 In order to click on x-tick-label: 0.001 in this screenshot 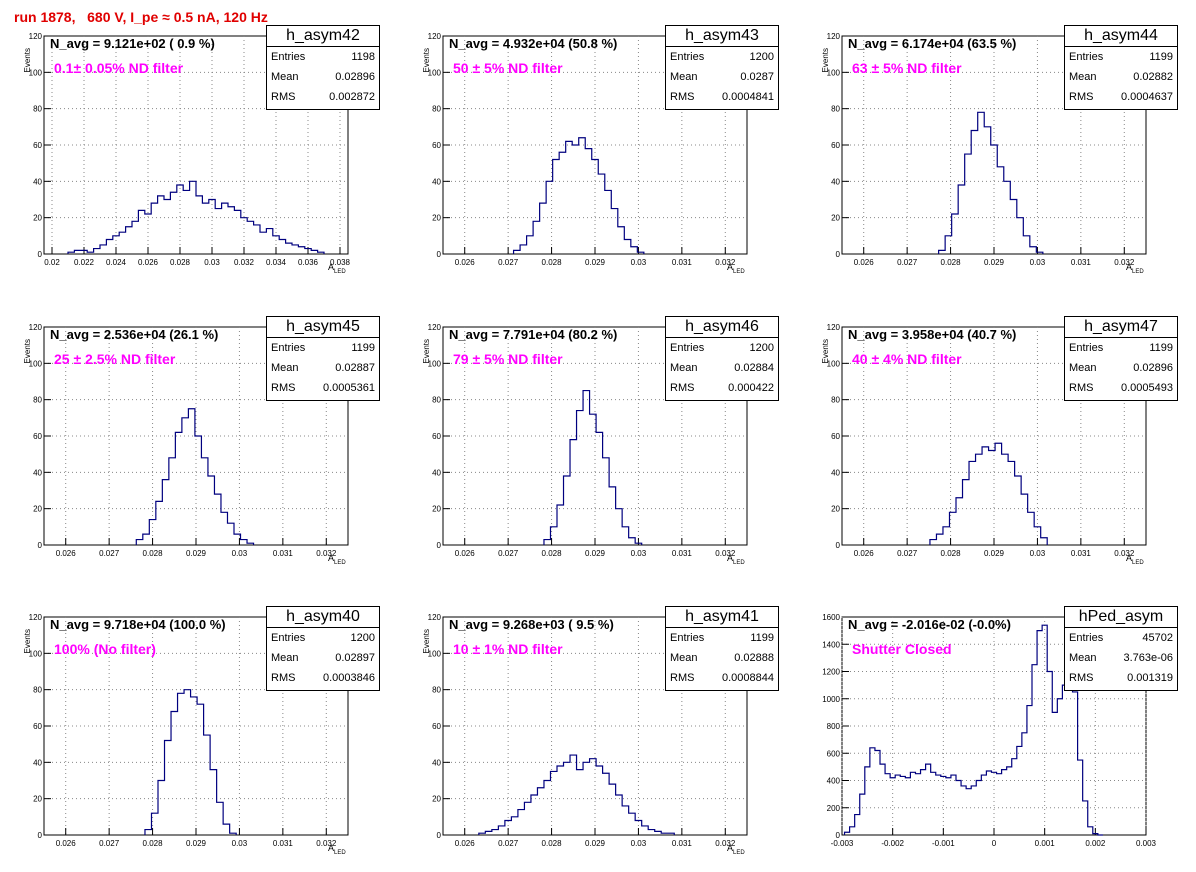, I will do `click(1045, 843)`.